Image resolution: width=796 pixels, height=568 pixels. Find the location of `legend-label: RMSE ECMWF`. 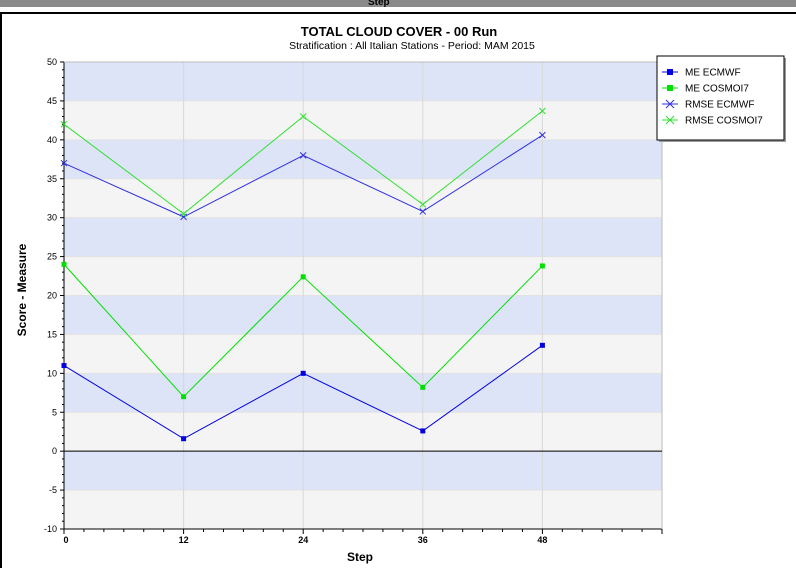

legend-label: RMSE ECMWF is located at coordinates (719, 105).